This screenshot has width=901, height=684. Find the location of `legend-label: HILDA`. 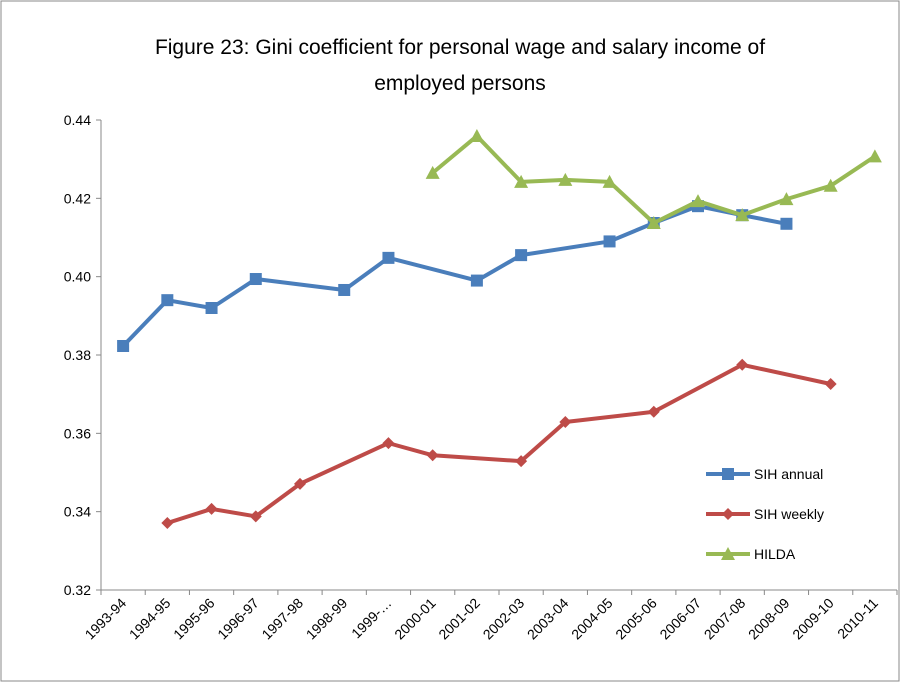

legend-label: HILDA is located at coordinates (775, 554).